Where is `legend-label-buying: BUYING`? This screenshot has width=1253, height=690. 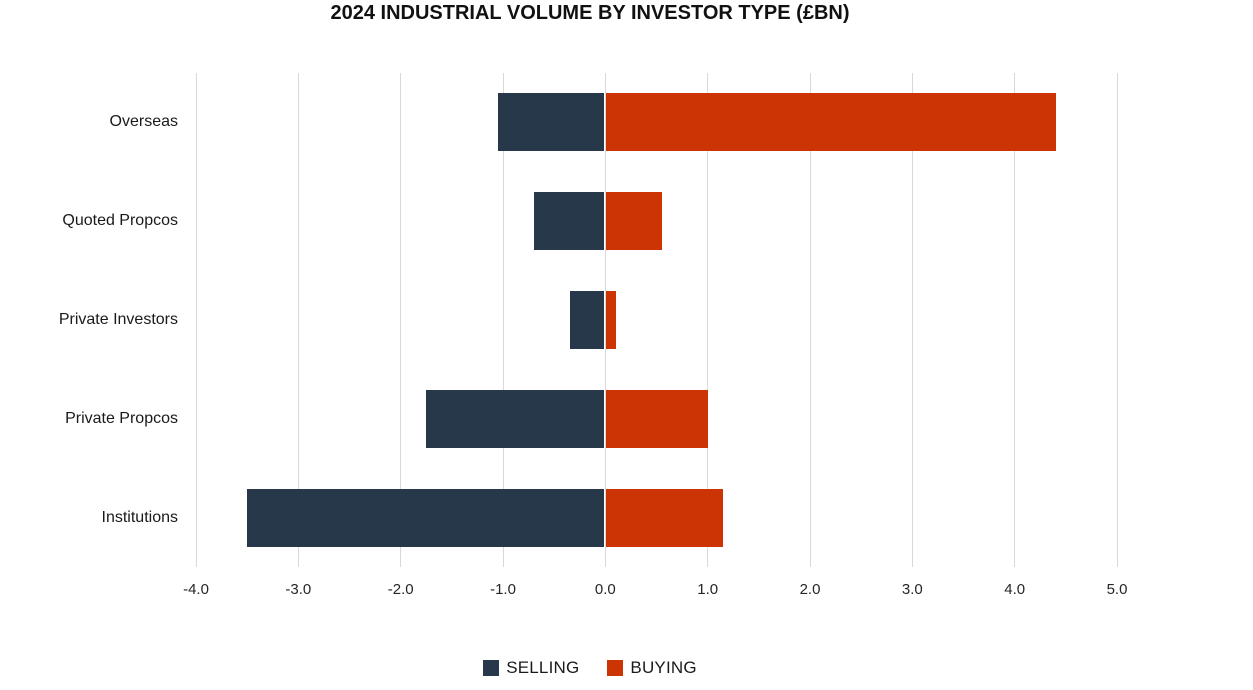 legend-label-buying: BUYING is located at coordinates (663, 667).